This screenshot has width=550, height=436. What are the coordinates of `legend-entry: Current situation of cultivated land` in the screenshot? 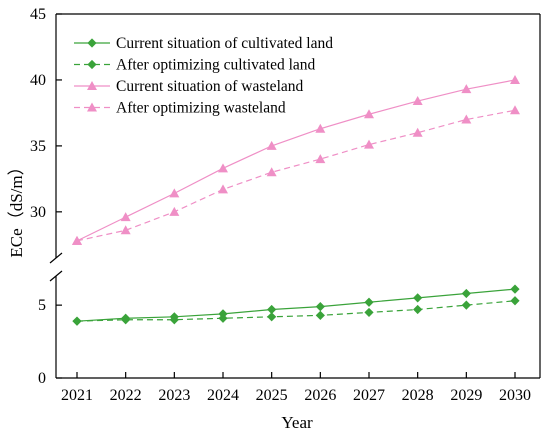 It's located at (203, 43).